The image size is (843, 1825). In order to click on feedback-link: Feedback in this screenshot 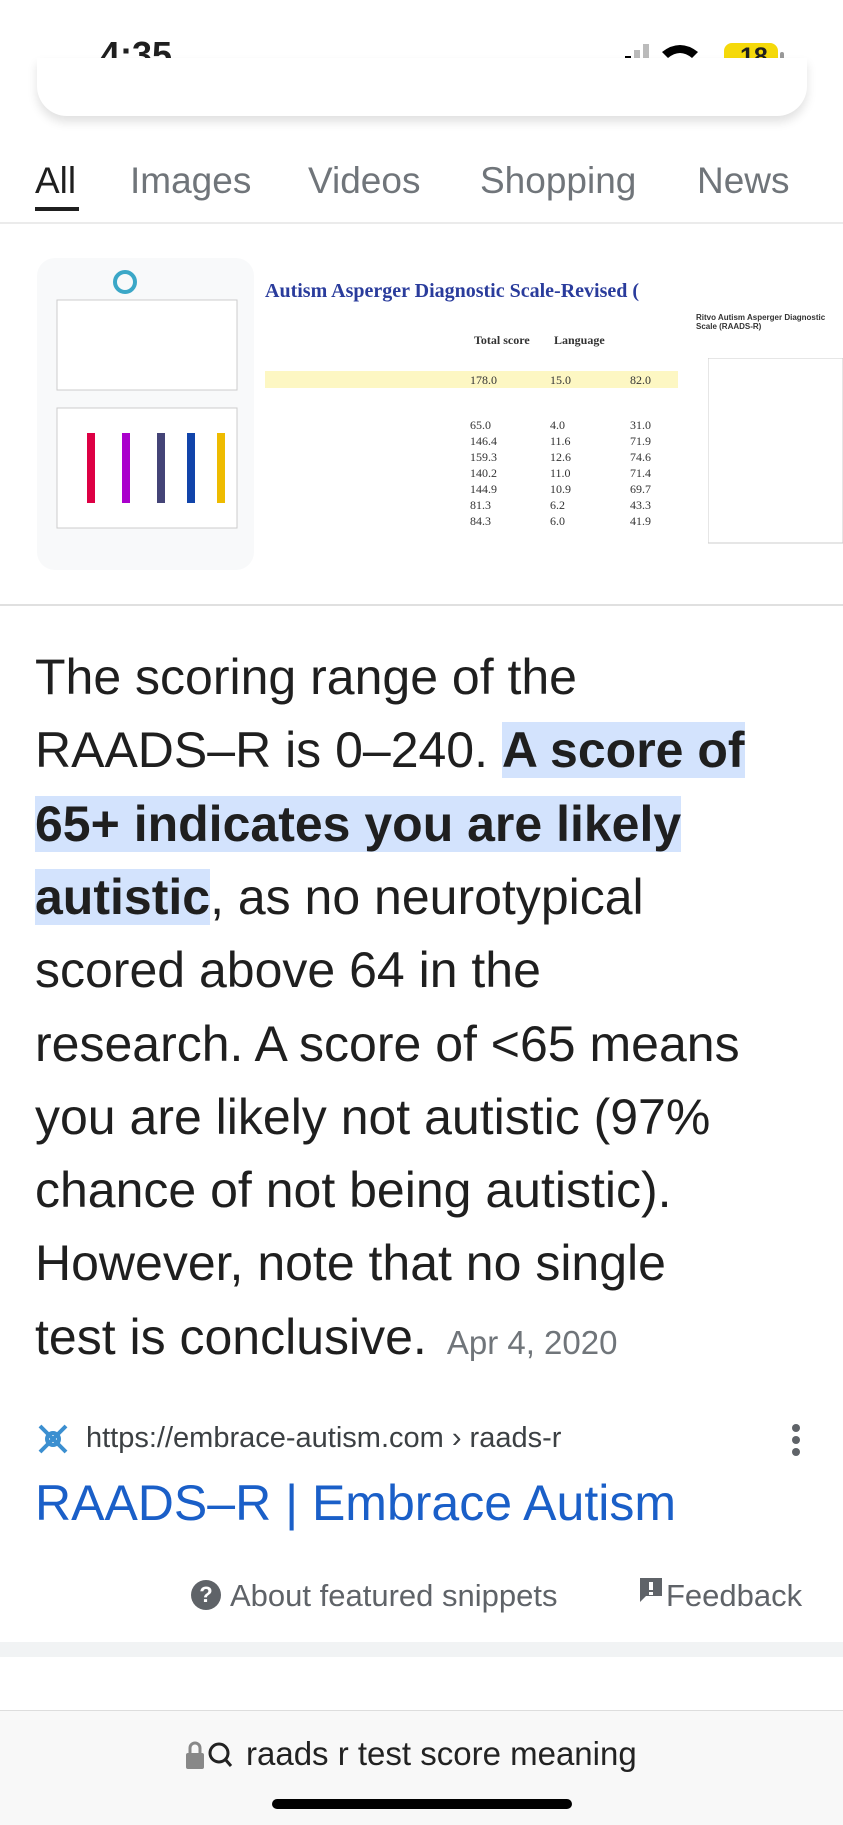, I will do `click(734, 1595)`.